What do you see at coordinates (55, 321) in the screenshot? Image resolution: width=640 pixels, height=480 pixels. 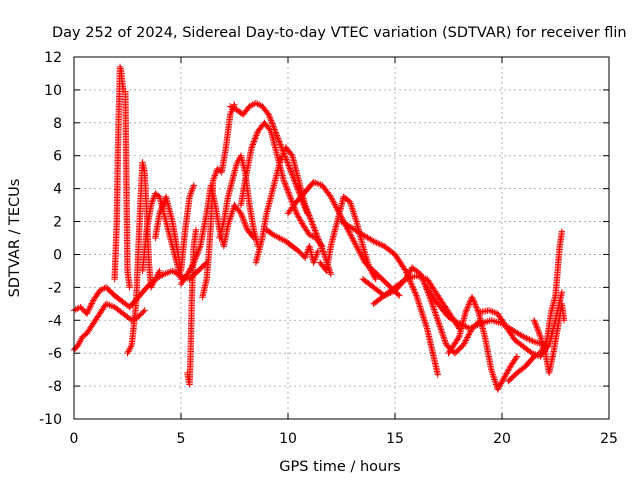 I see `y-tick-label: -4` at bounding box center [55, 321].